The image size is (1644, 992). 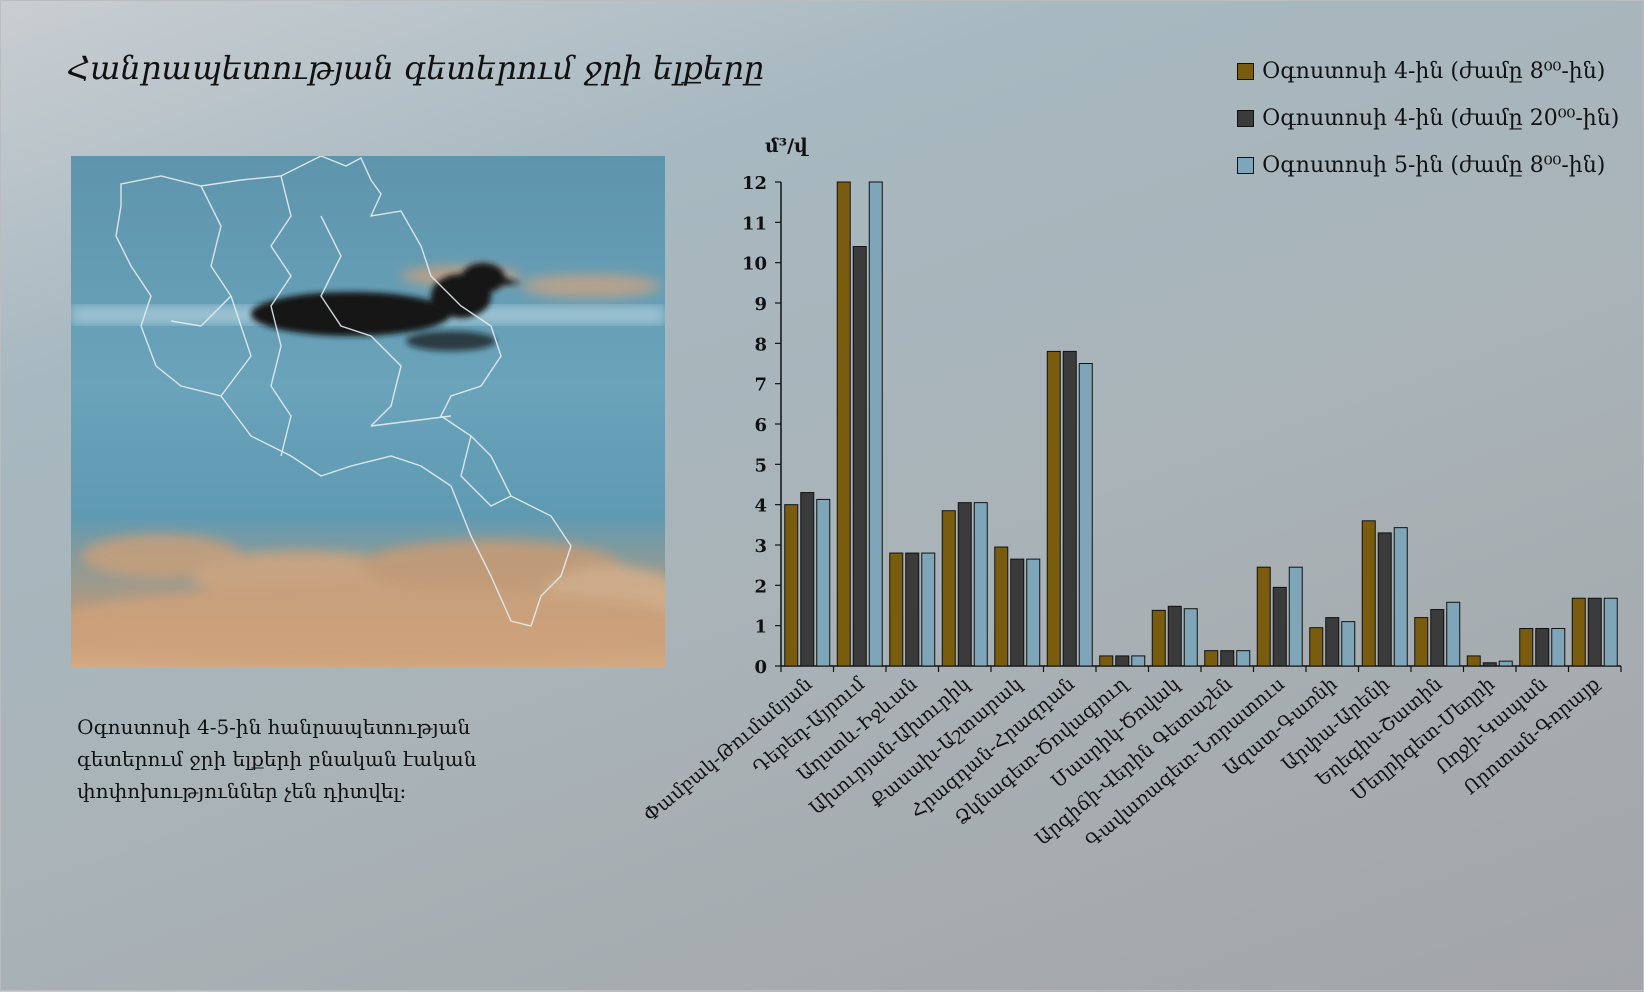 What do you see at coordinates (760, 465) in the screenshot?
I see `y-tick-label: 5` at bounding box center [760, 465].